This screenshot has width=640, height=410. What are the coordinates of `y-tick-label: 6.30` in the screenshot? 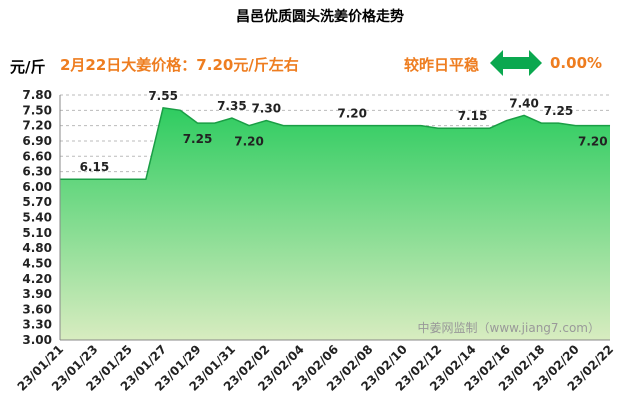 It's located at (37, 172).